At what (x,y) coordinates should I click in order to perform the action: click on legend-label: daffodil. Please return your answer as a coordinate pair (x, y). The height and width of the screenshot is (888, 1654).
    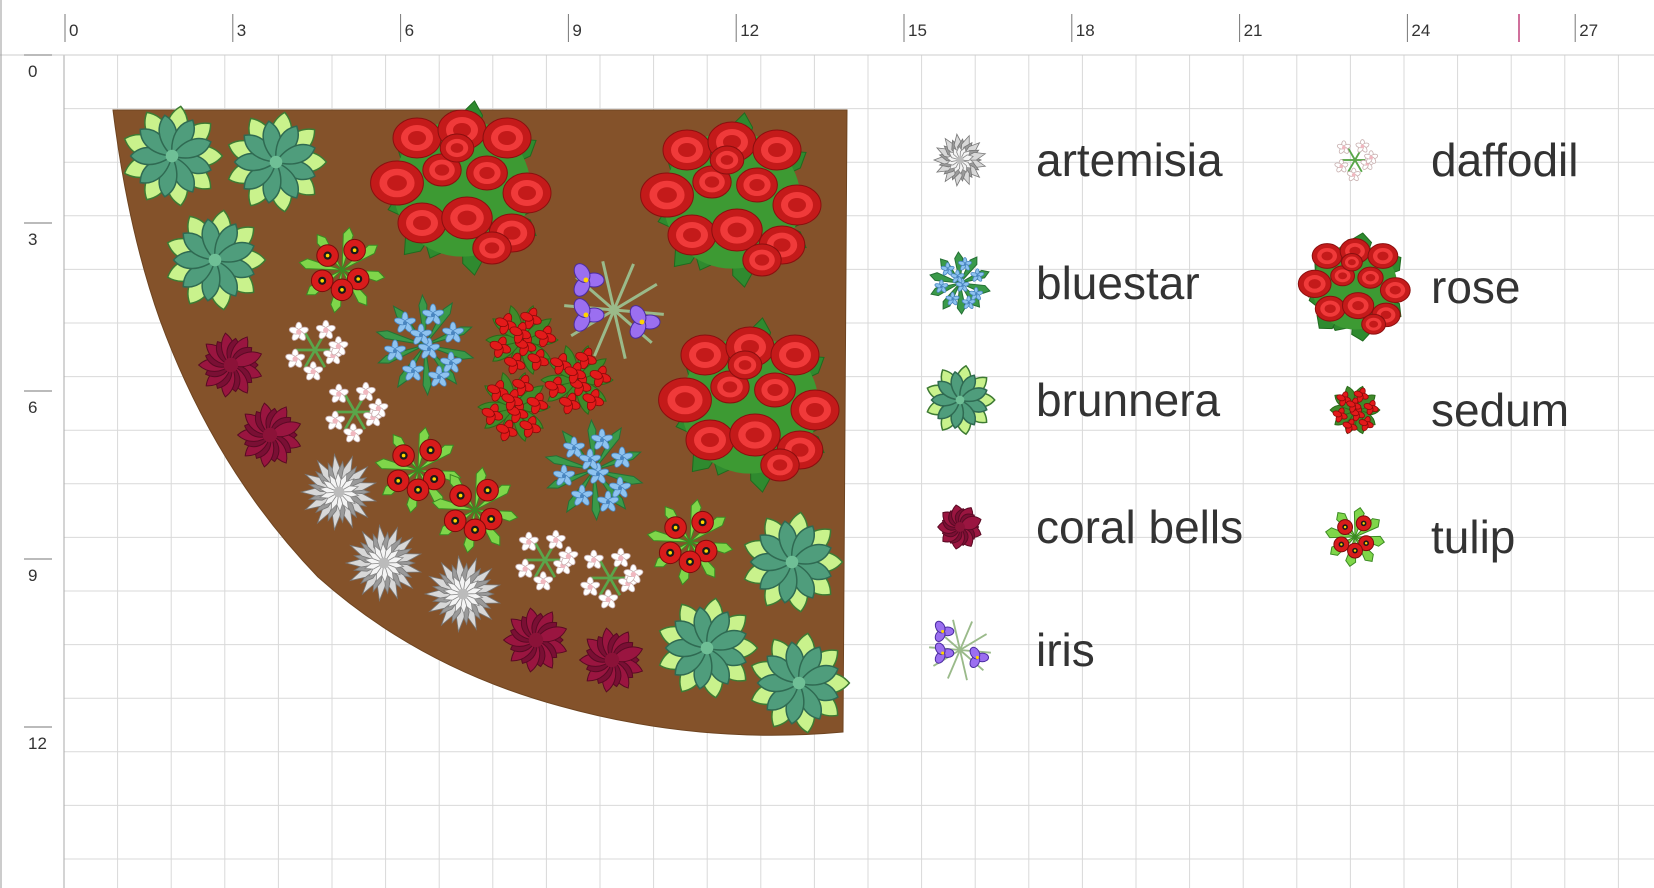
    Looking at the image, I should click on (1505, 160).